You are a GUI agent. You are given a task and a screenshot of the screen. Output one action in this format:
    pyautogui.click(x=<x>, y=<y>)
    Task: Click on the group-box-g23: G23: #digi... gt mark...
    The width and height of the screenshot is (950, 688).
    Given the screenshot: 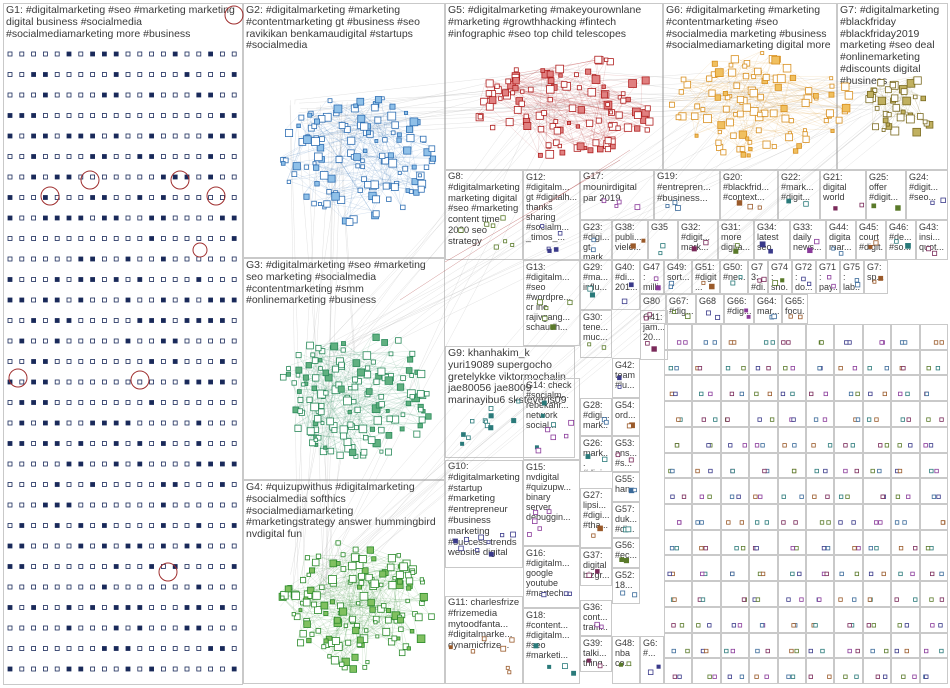 What is the action you would take?
    pyautogui.click(x=596, y=240)
    